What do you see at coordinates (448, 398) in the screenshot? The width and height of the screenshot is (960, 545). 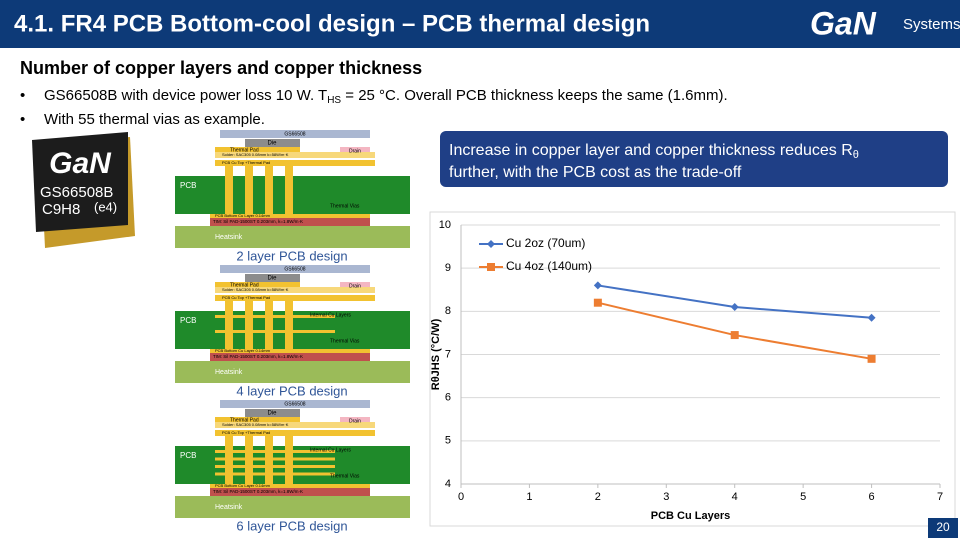 I see `y-tick-label: 6` at bounding box center [448, 398].